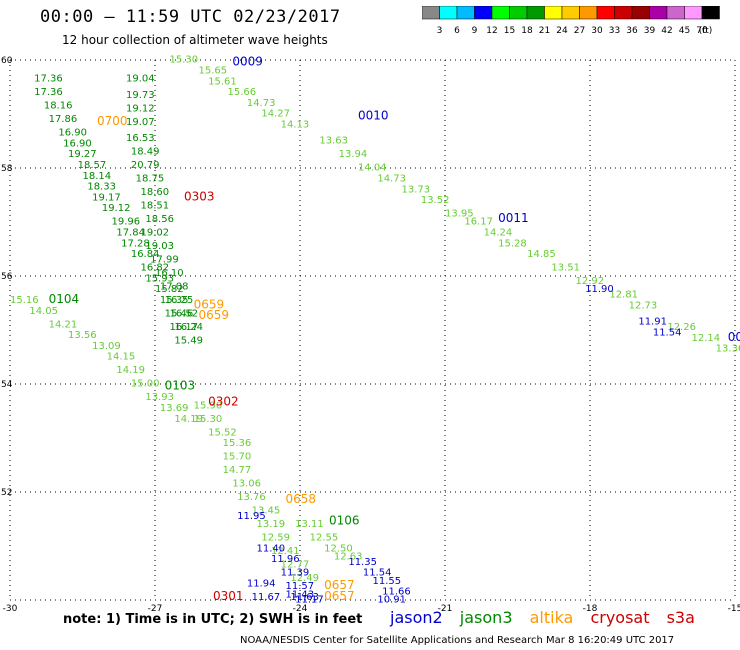  I want to click on wave-height-value: 15.16, so click(24, 300).